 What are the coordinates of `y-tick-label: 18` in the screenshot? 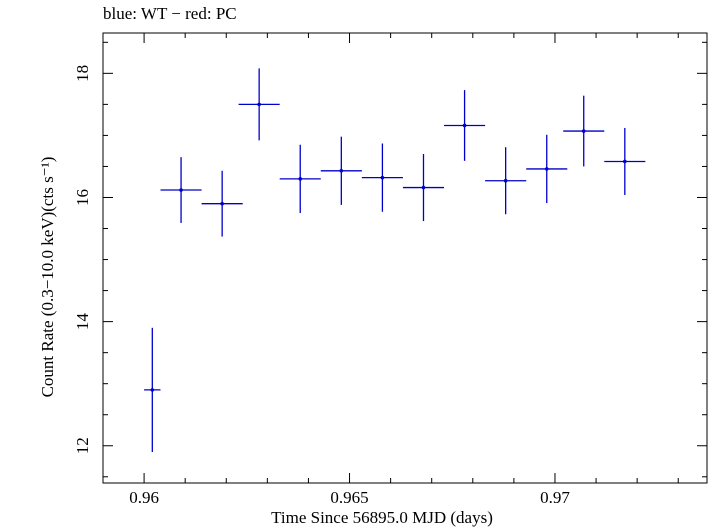 It's located at (82, 73).